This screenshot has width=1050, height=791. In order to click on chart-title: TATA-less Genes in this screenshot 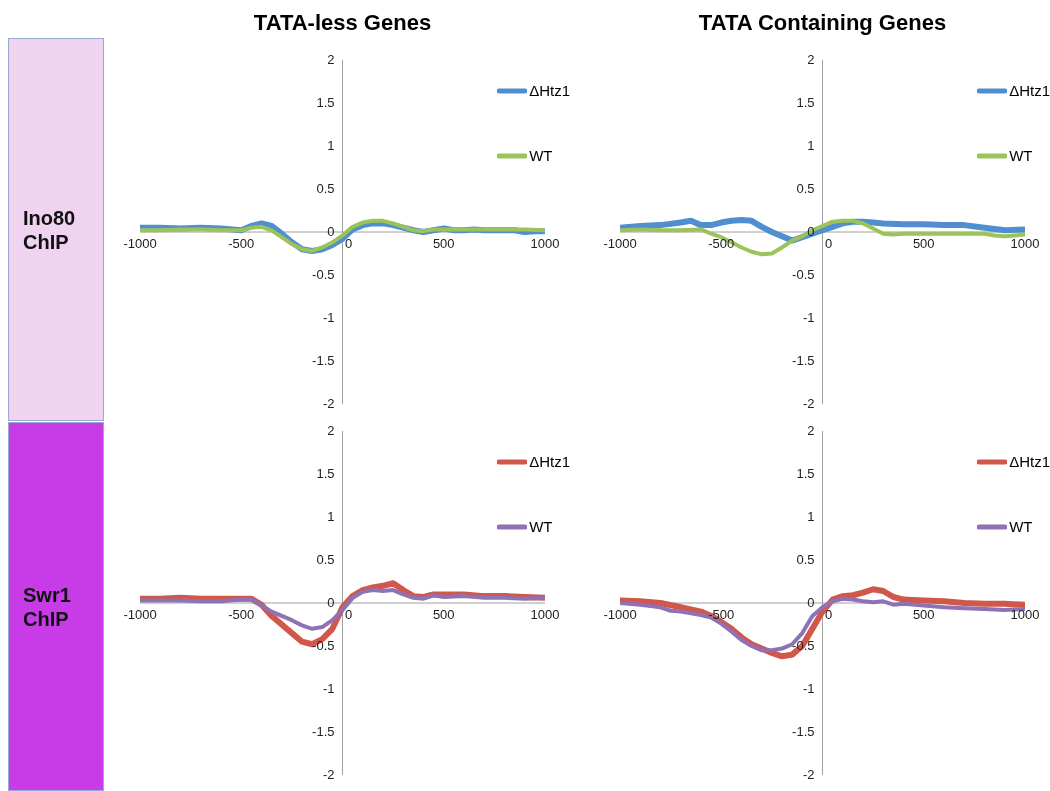, I will do `click(342, 23)`.